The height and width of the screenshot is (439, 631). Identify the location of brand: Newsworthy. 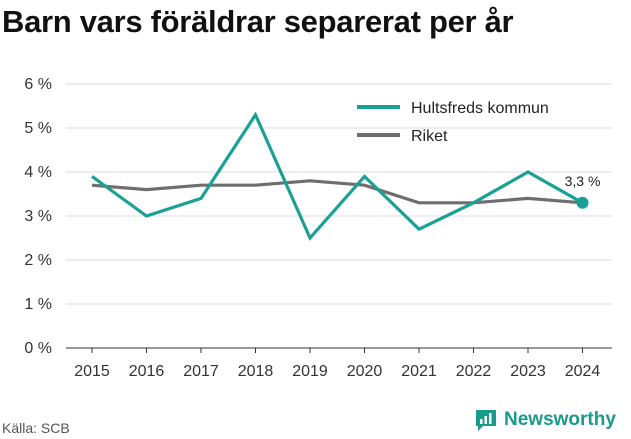
(545, 420).